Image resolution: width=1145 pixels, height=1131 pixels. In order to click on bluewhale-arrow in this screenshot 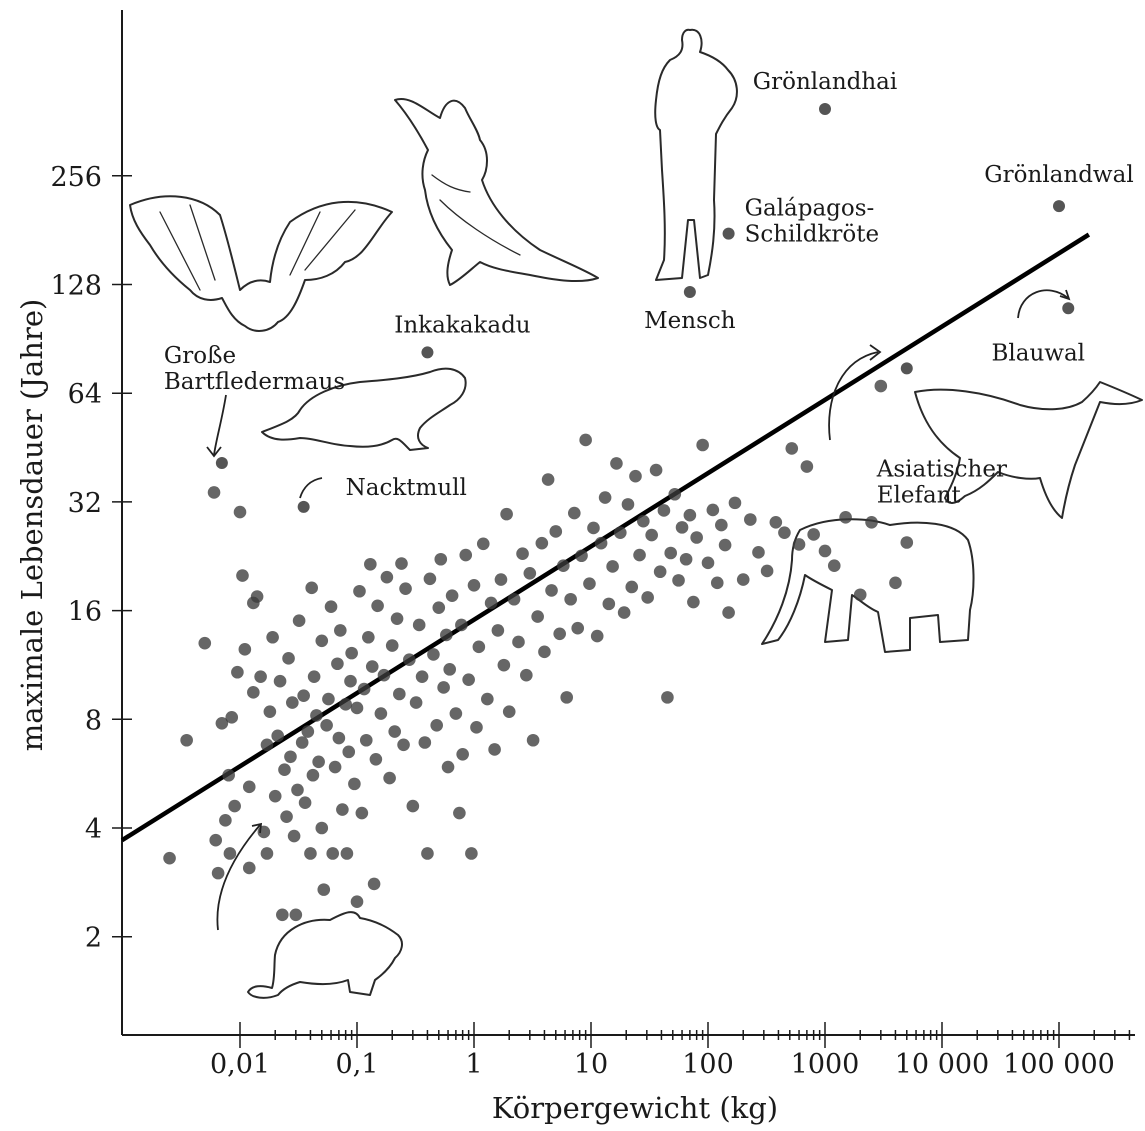, I will do `click(1043, 304)`.